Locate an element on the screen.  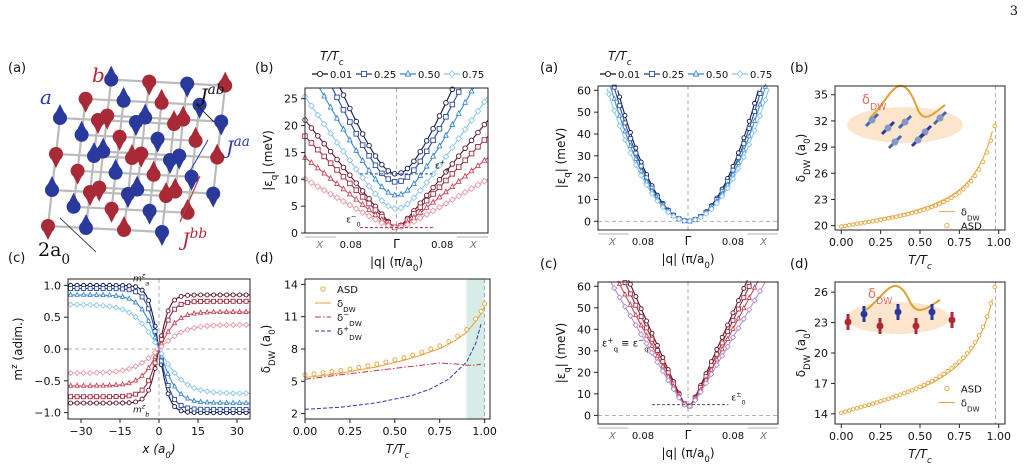
y-tick-label: 40 is located at coordinates (584, 134).